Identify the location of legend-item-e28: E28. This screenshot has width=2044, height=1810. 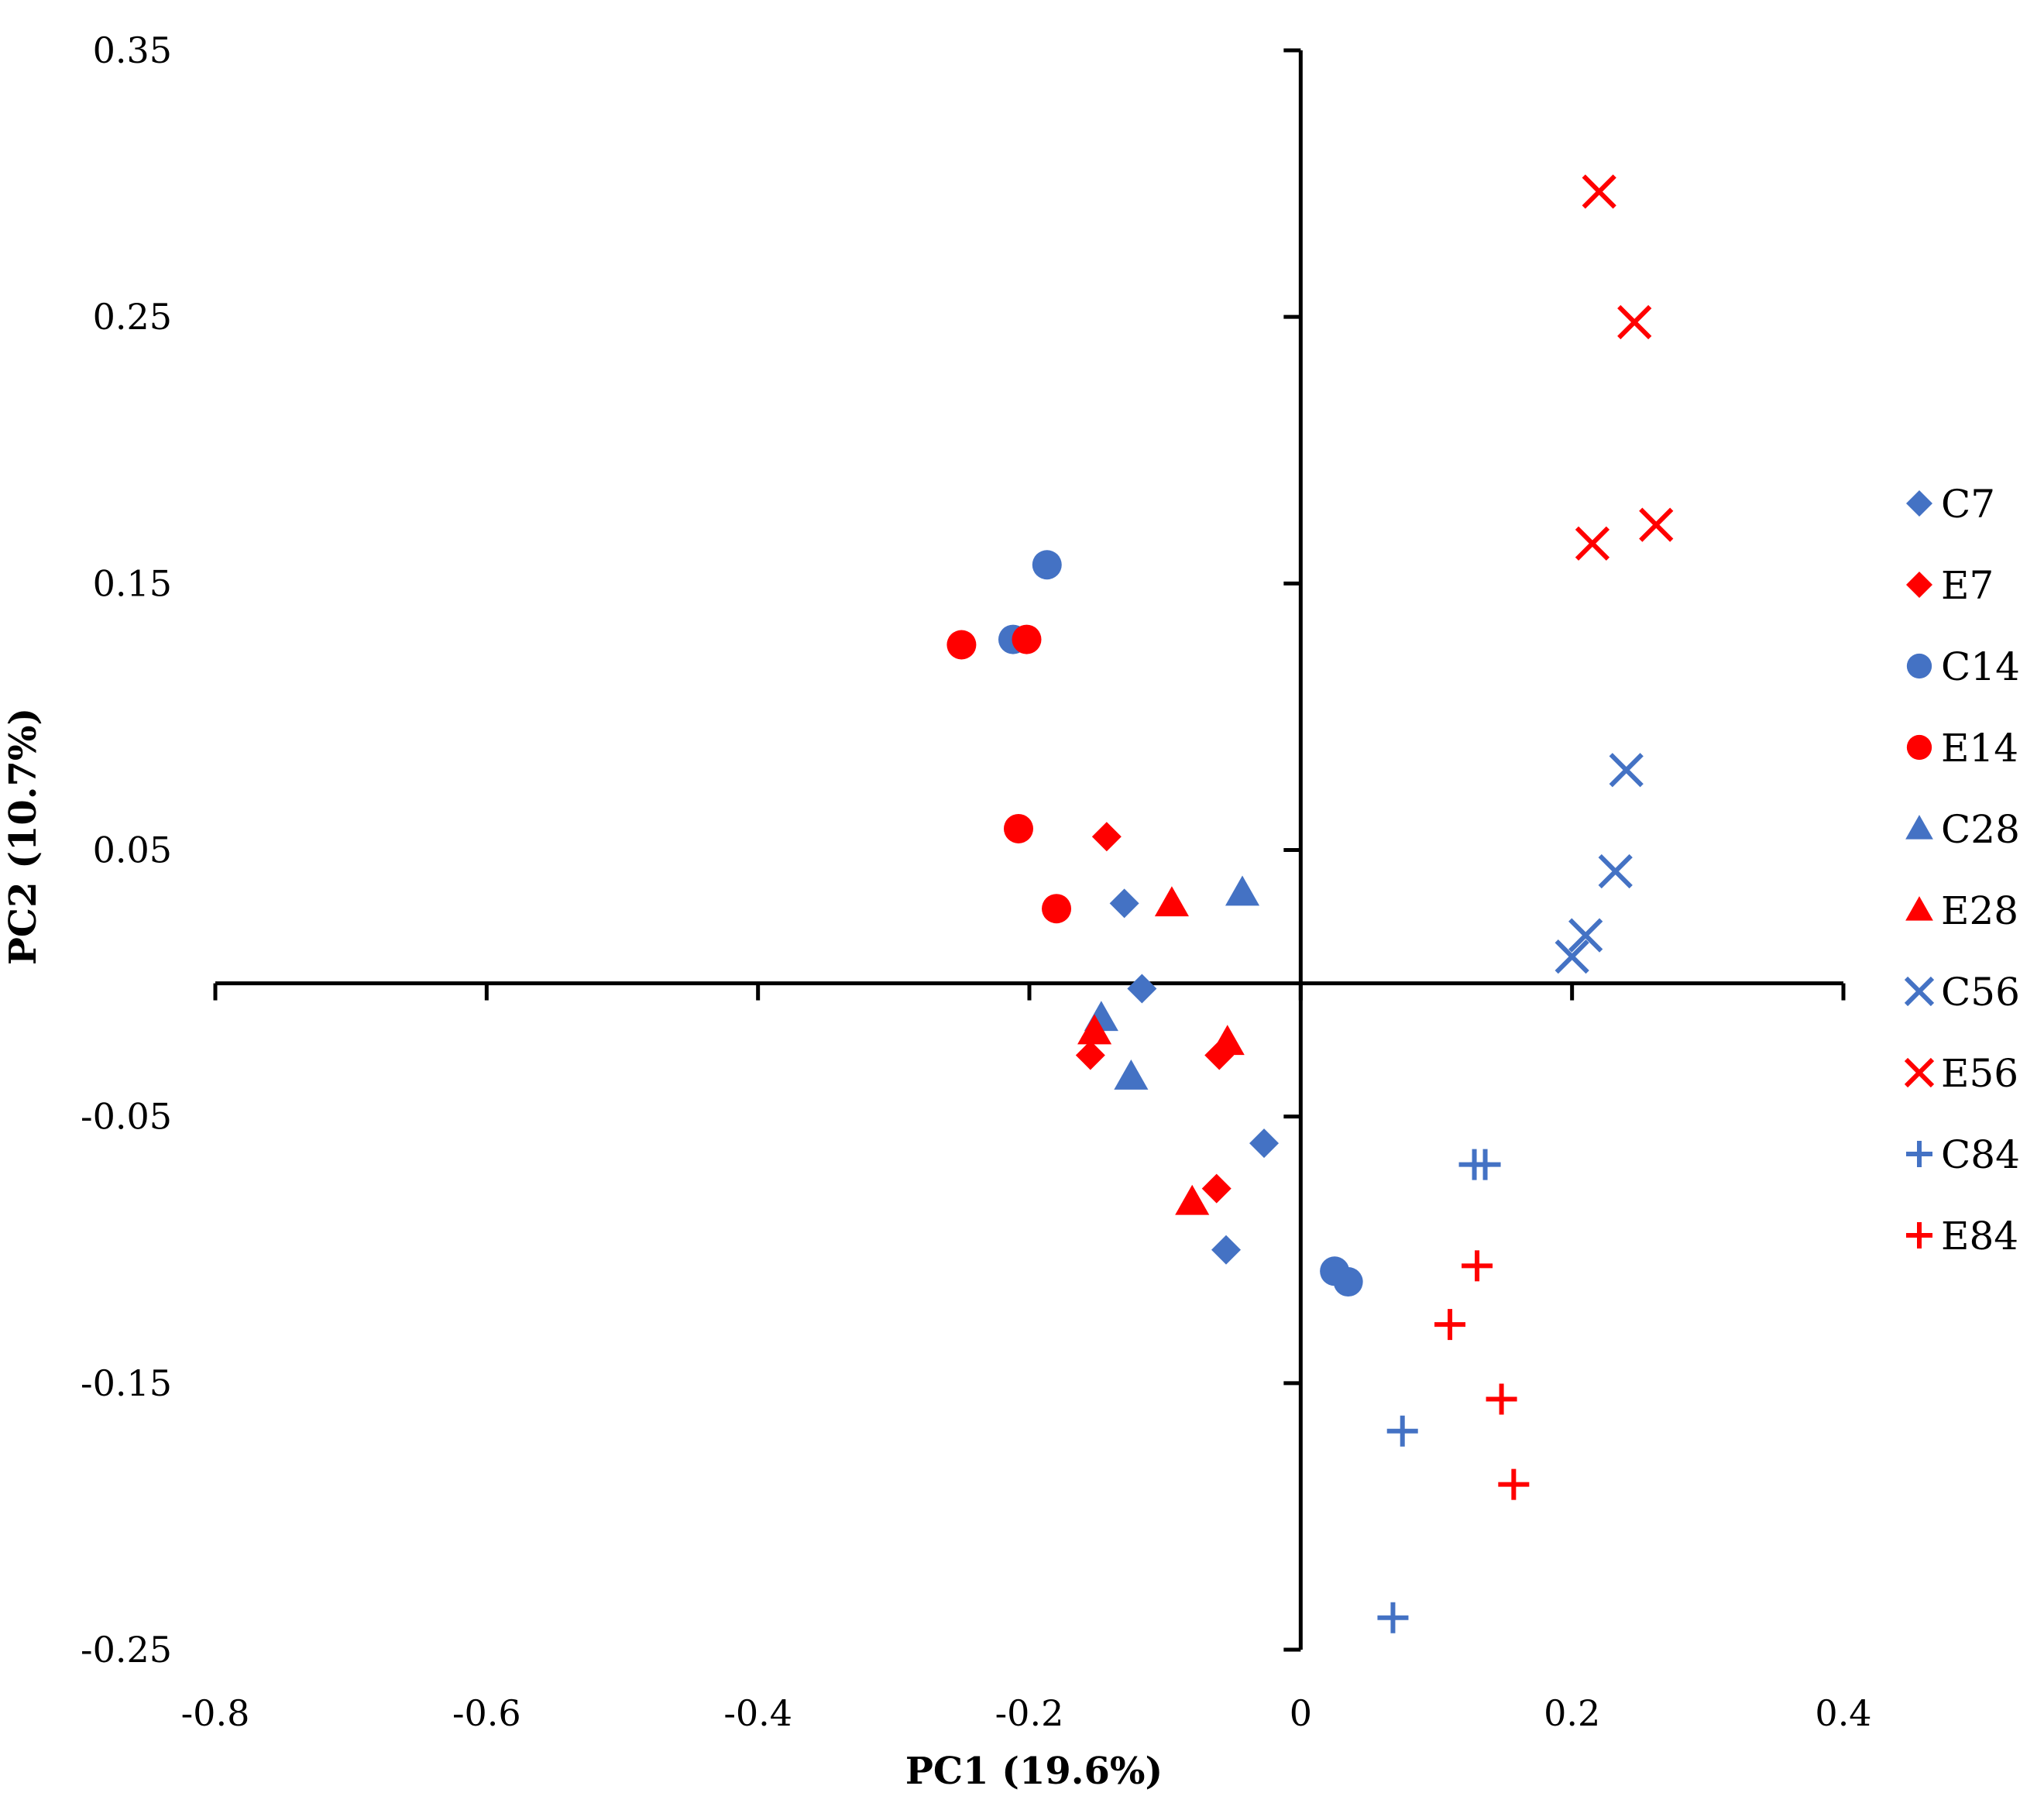
(1961, 910).